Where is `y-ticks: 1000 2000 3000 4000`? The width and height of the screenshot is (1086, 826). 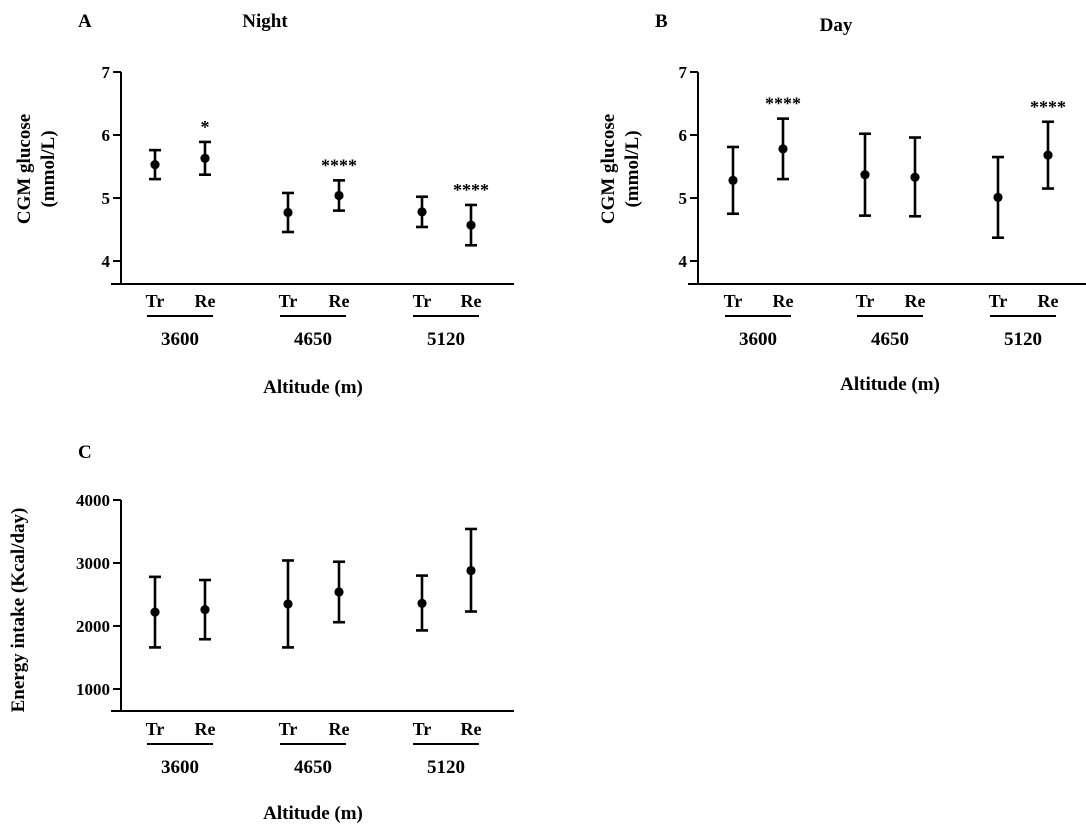 y-ticks: 1000 2000 3000 4000 is located at coordinates (98, 595).